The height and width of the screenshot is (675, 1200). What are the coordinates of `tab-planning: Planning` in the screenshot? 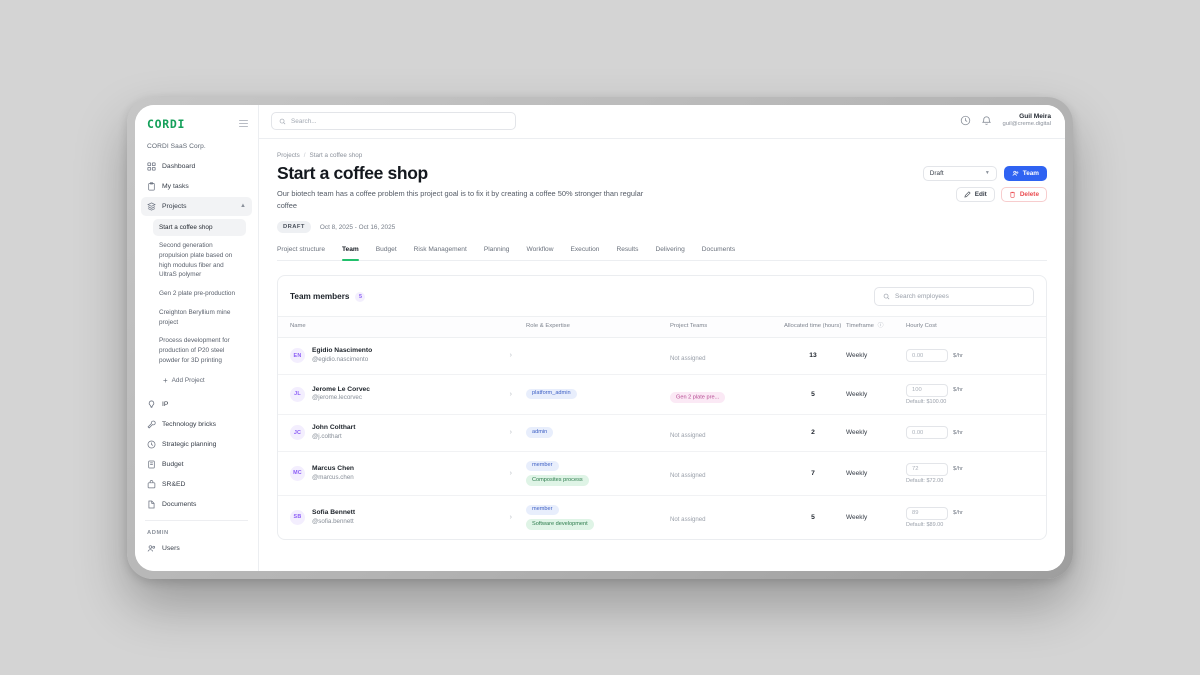 It's located at (496, 250).